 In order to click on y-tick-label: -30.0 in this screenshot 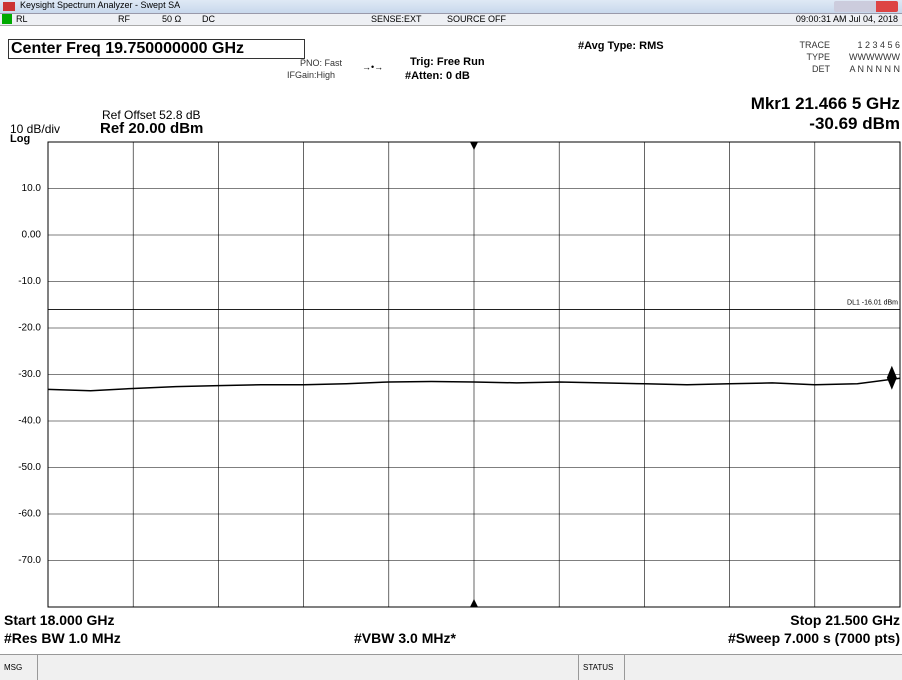, I will do `click(29, 374)`.